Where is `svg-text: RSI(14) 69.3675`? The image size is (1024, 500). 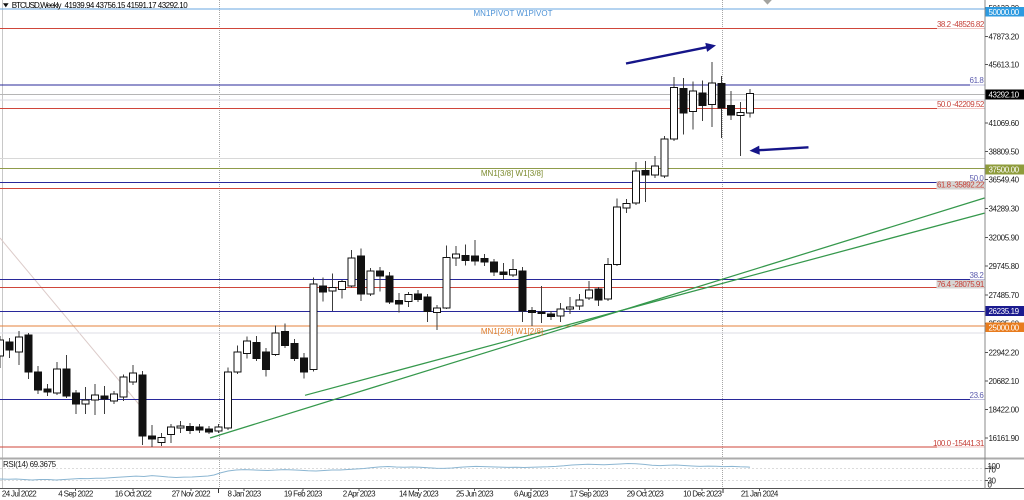
svg-text: RSI(14) 69.3675 is located at coordinates (30, 464).